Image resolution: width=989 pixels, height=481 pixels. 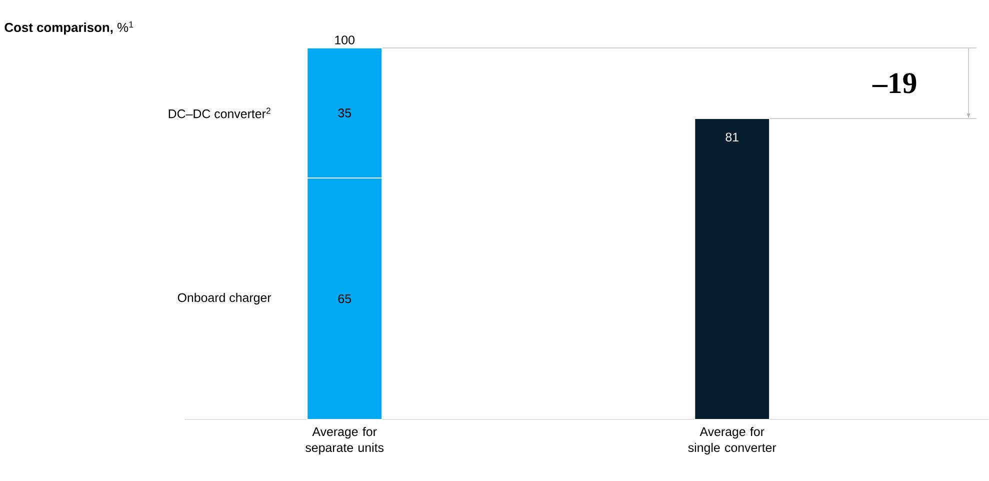 I want to click on annotation: –19, so click(x=894, y=83).